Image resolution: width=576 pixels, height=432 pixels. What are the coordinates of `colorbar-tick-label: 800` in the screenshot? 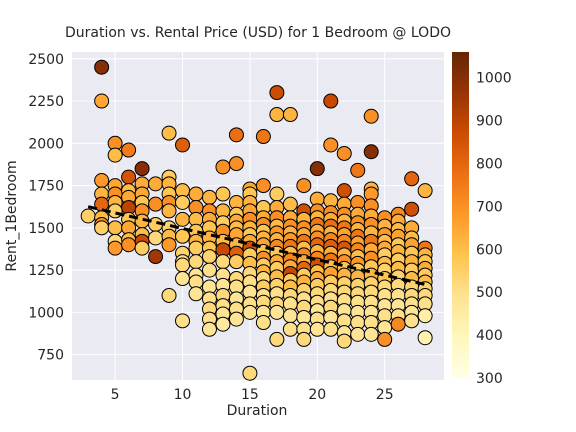 It's located at (489, 165).